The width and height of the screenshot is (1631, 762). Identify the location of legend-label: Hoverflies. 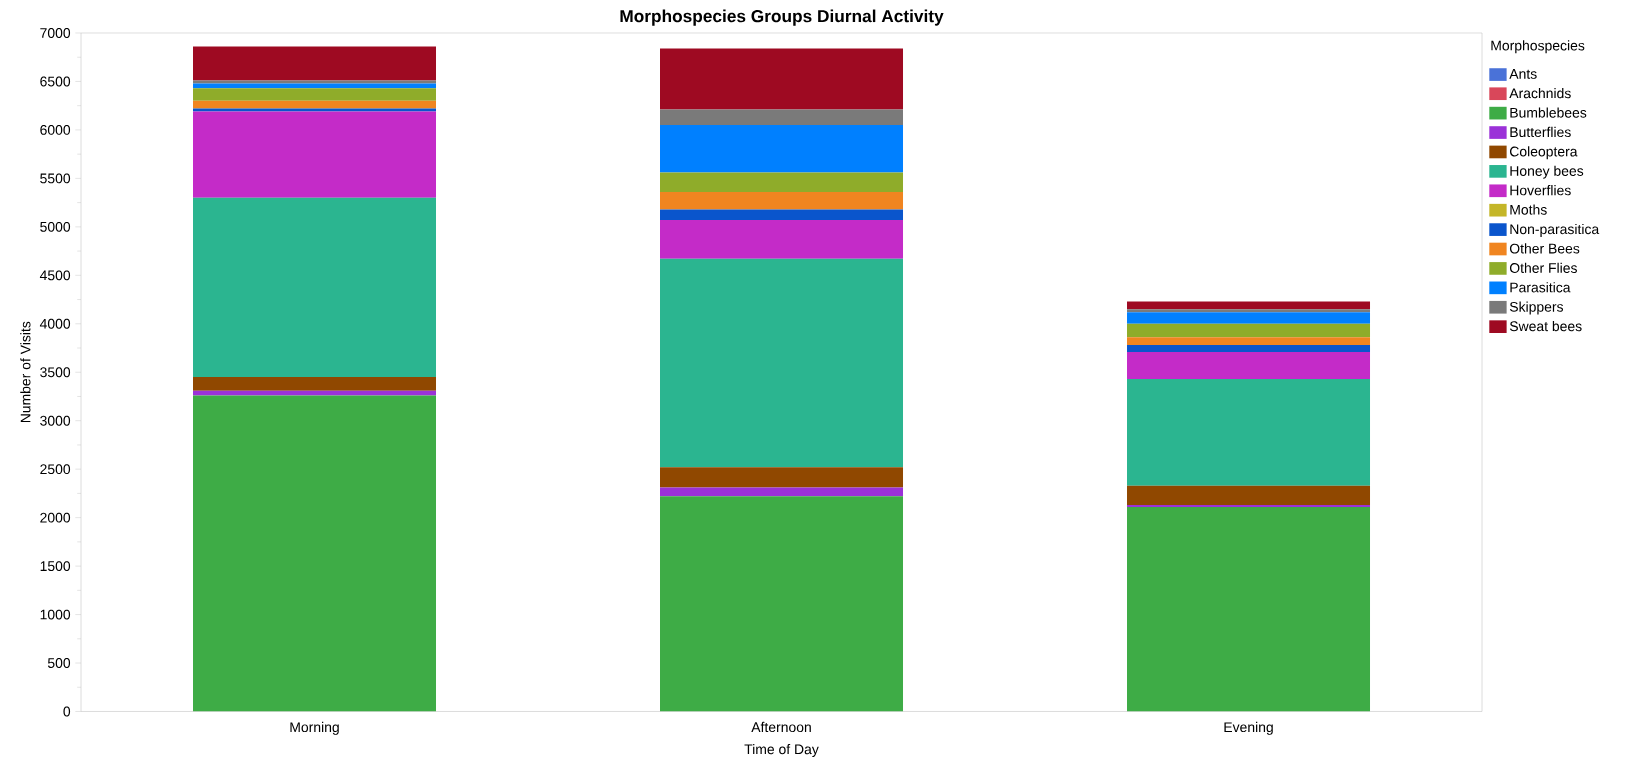
(1540, 190).